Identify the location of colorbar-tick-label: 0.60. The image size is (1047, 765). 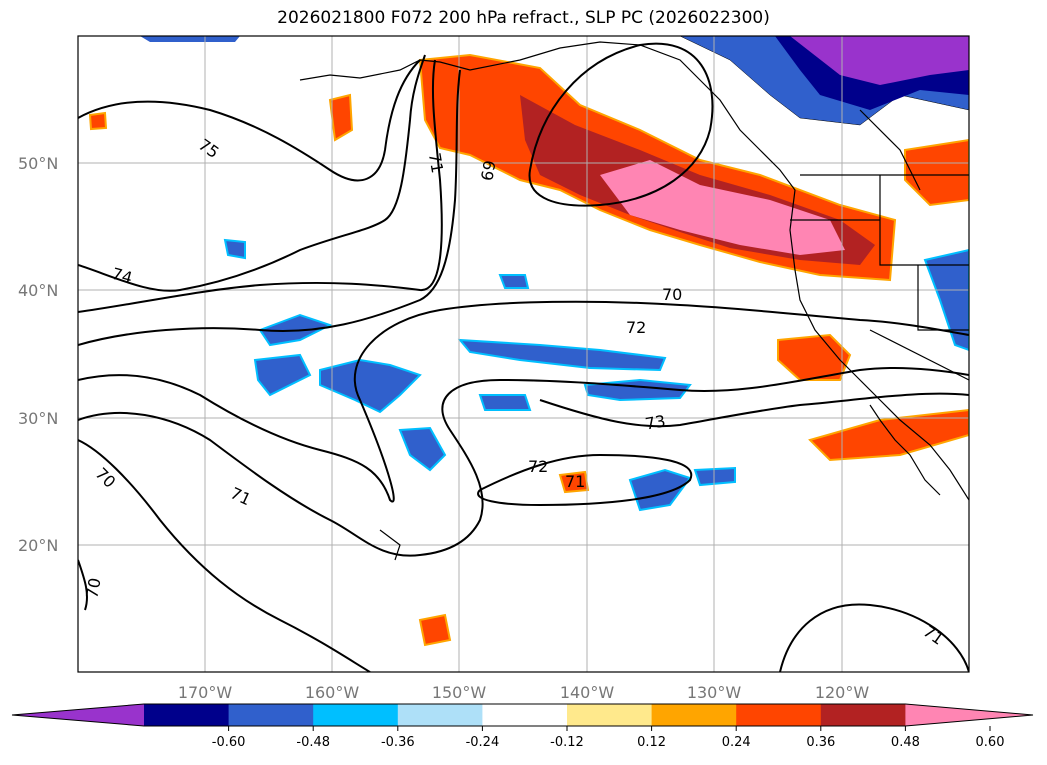
(990, 742).